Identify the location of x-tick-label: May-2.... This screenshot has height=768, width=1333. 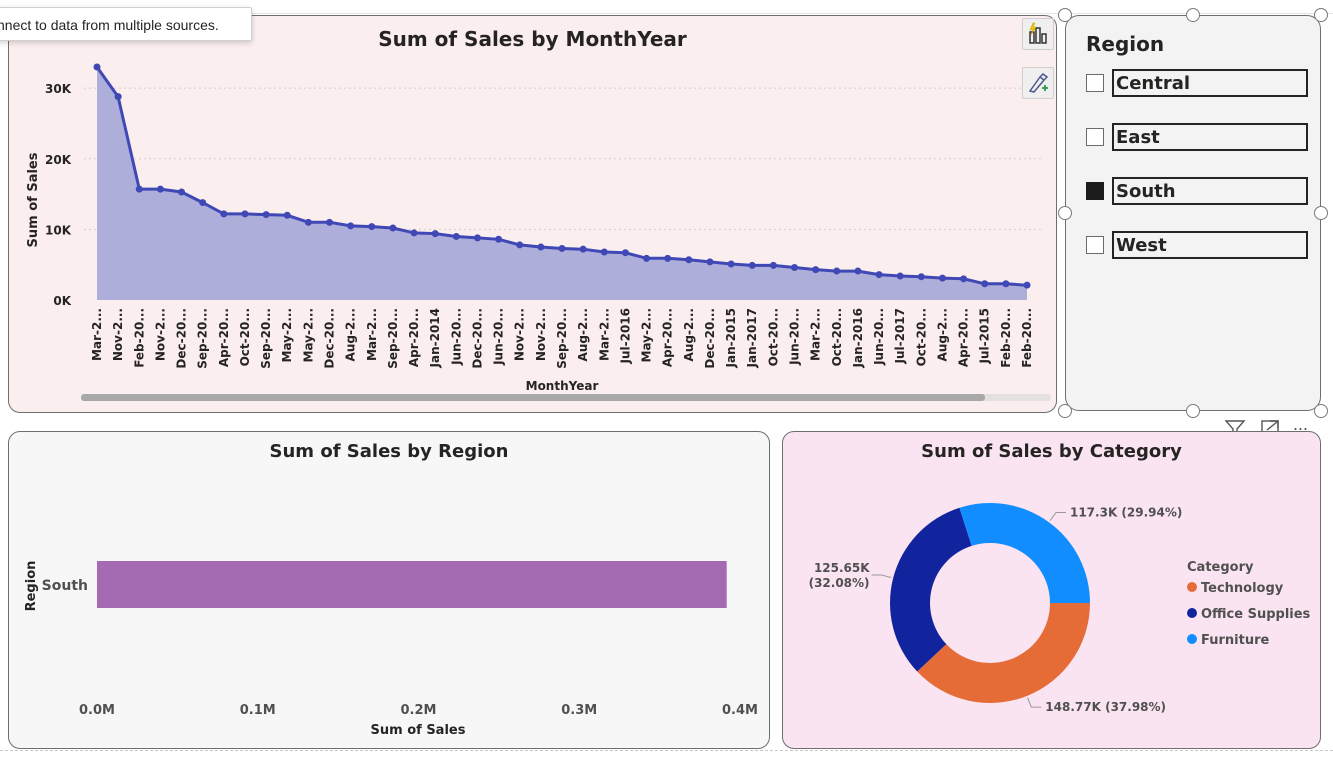
(647, 335).